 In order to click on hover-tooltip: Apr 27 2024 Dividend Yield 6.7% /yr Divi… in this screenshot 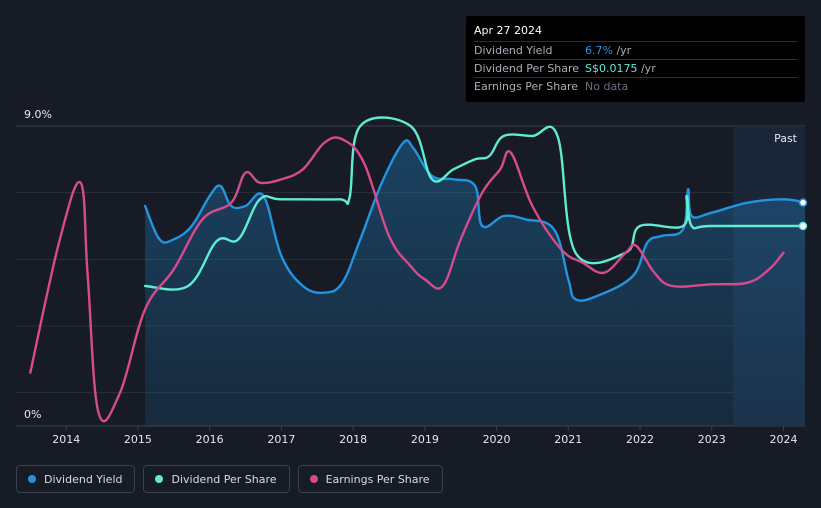, I will do `click(635, 59)`.